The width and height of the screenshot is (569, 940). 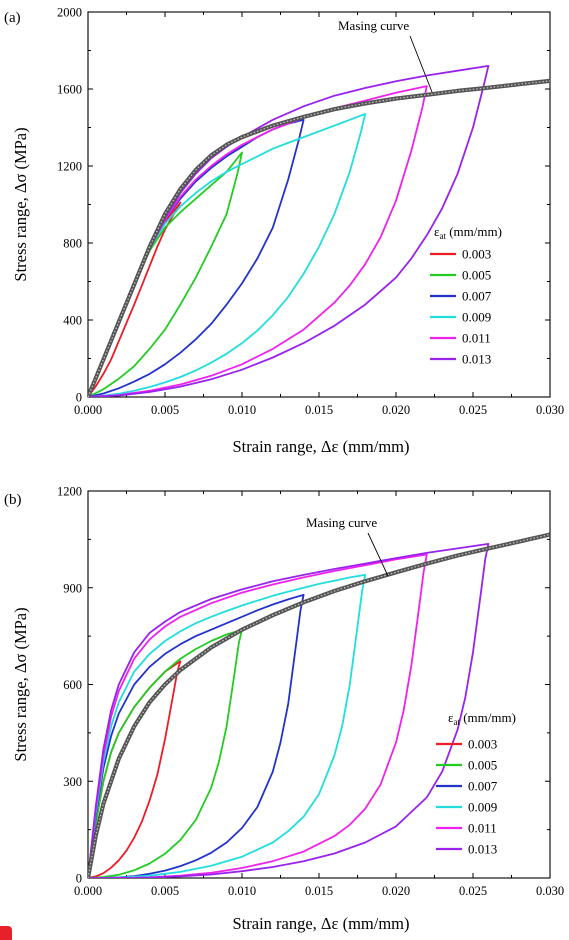 What do you see at coordinates (69, 13) in the screenshot?
I see `y-tick-label: 2000` at bounding box center [69, 13].